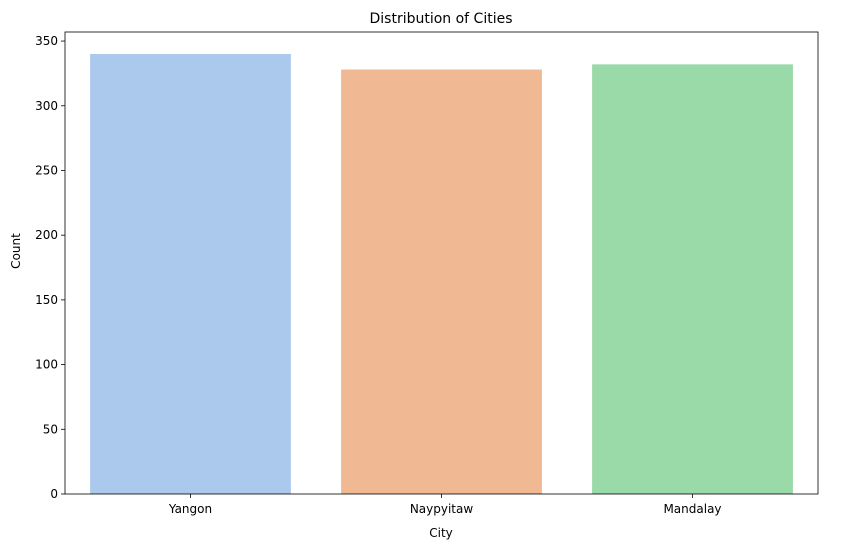 Image resolution: width=850 pixels, height=547 pixels. I want to click on y-tick-label: 200, so click(46, 235).